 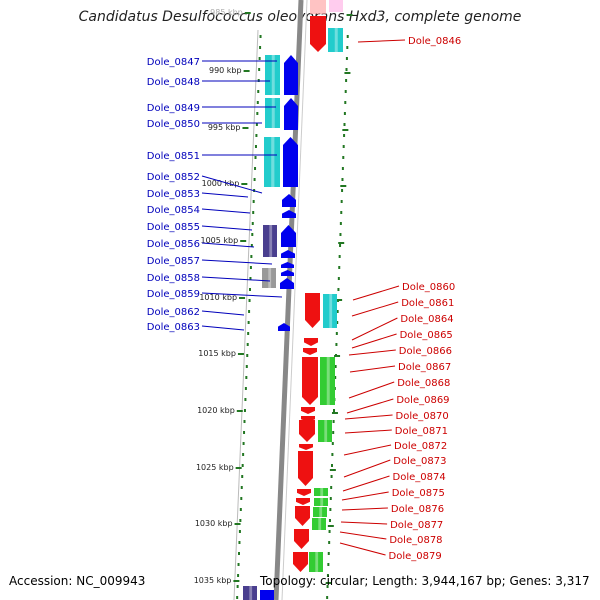 What do you see at coordinates (218, 297) in the screenshot?
I see `kbp-tick-label: 1010 kbp` at bounding box center [218, 297].